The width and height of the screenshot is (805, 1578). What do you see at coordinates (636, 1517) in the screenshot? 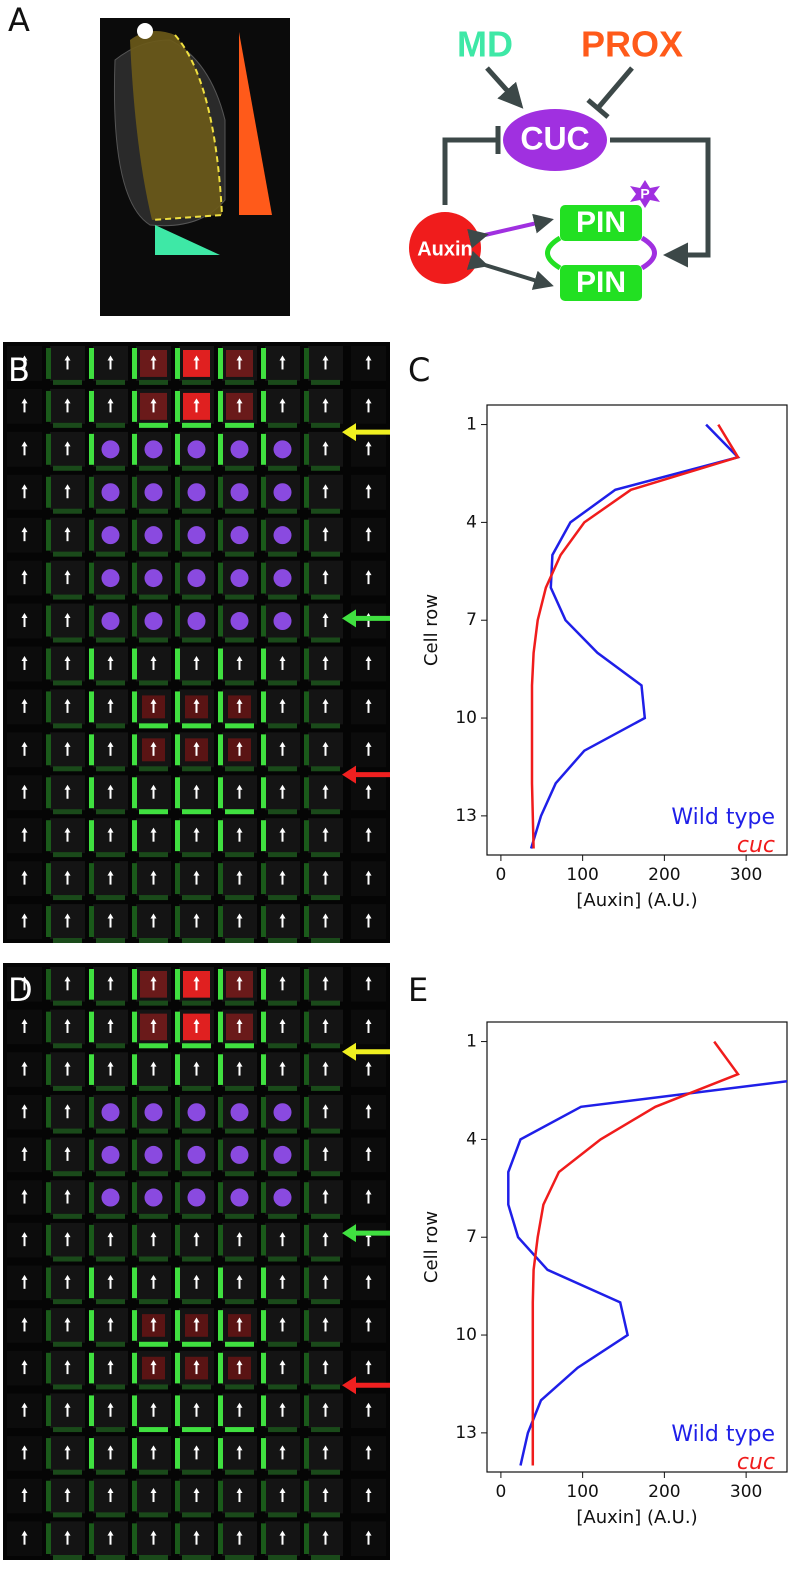
I see `x-axis-label: [Auxin] (A.U.)` at bounding box center [636, 1517].